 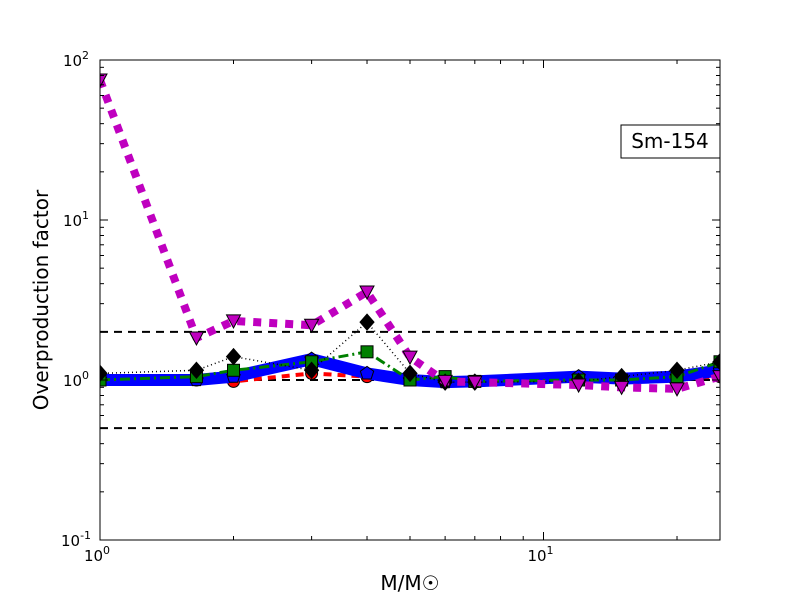 I want to click on y-tick-label: 10², so click(x=76, y=59).